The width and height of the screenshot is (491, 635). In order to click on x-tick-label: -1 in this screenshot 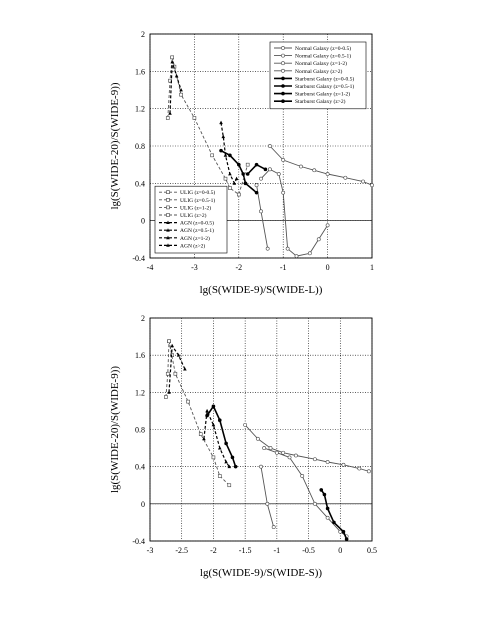, I will do `click(277, 550)`.